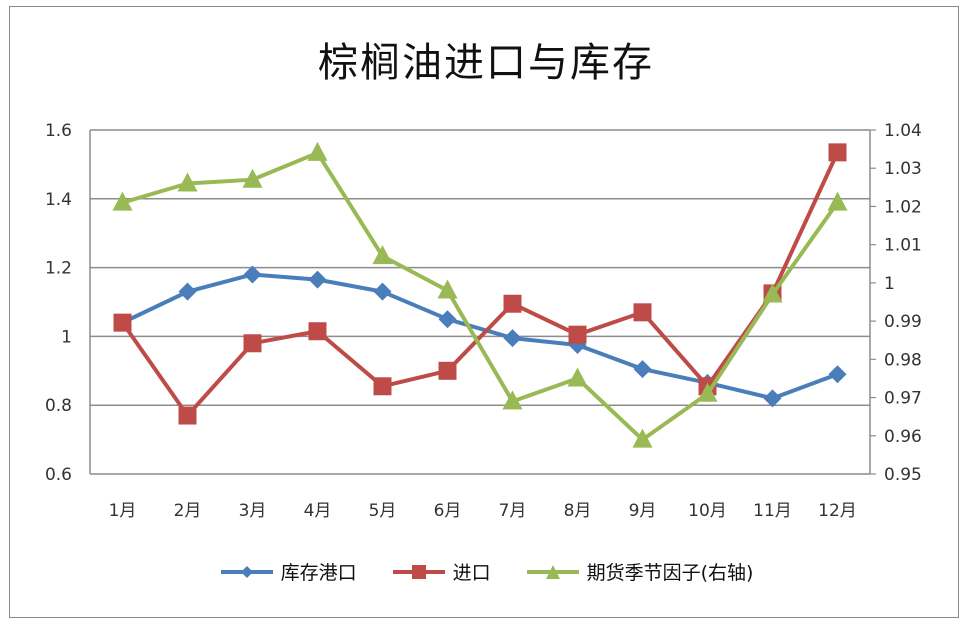 The image size is (972, 627). I want to click on legend-item-inventory: 库存港口, so click(288, 571).